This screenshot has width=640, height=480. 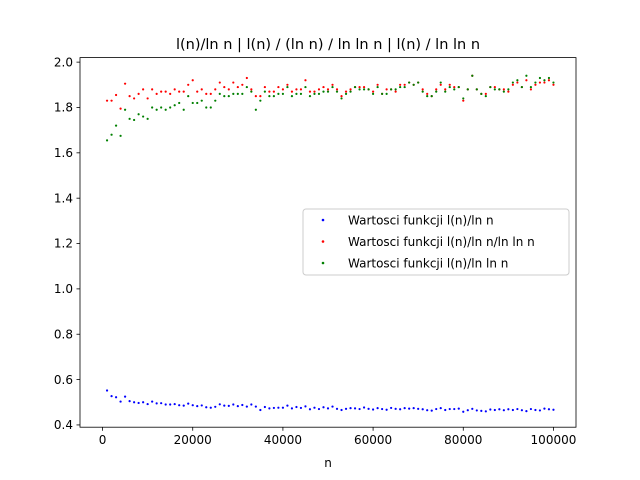 What do you see at coordinates (554, 440) in the screenshot?
I see `x-tick-label: 100000` at bounding box center [554, 440].